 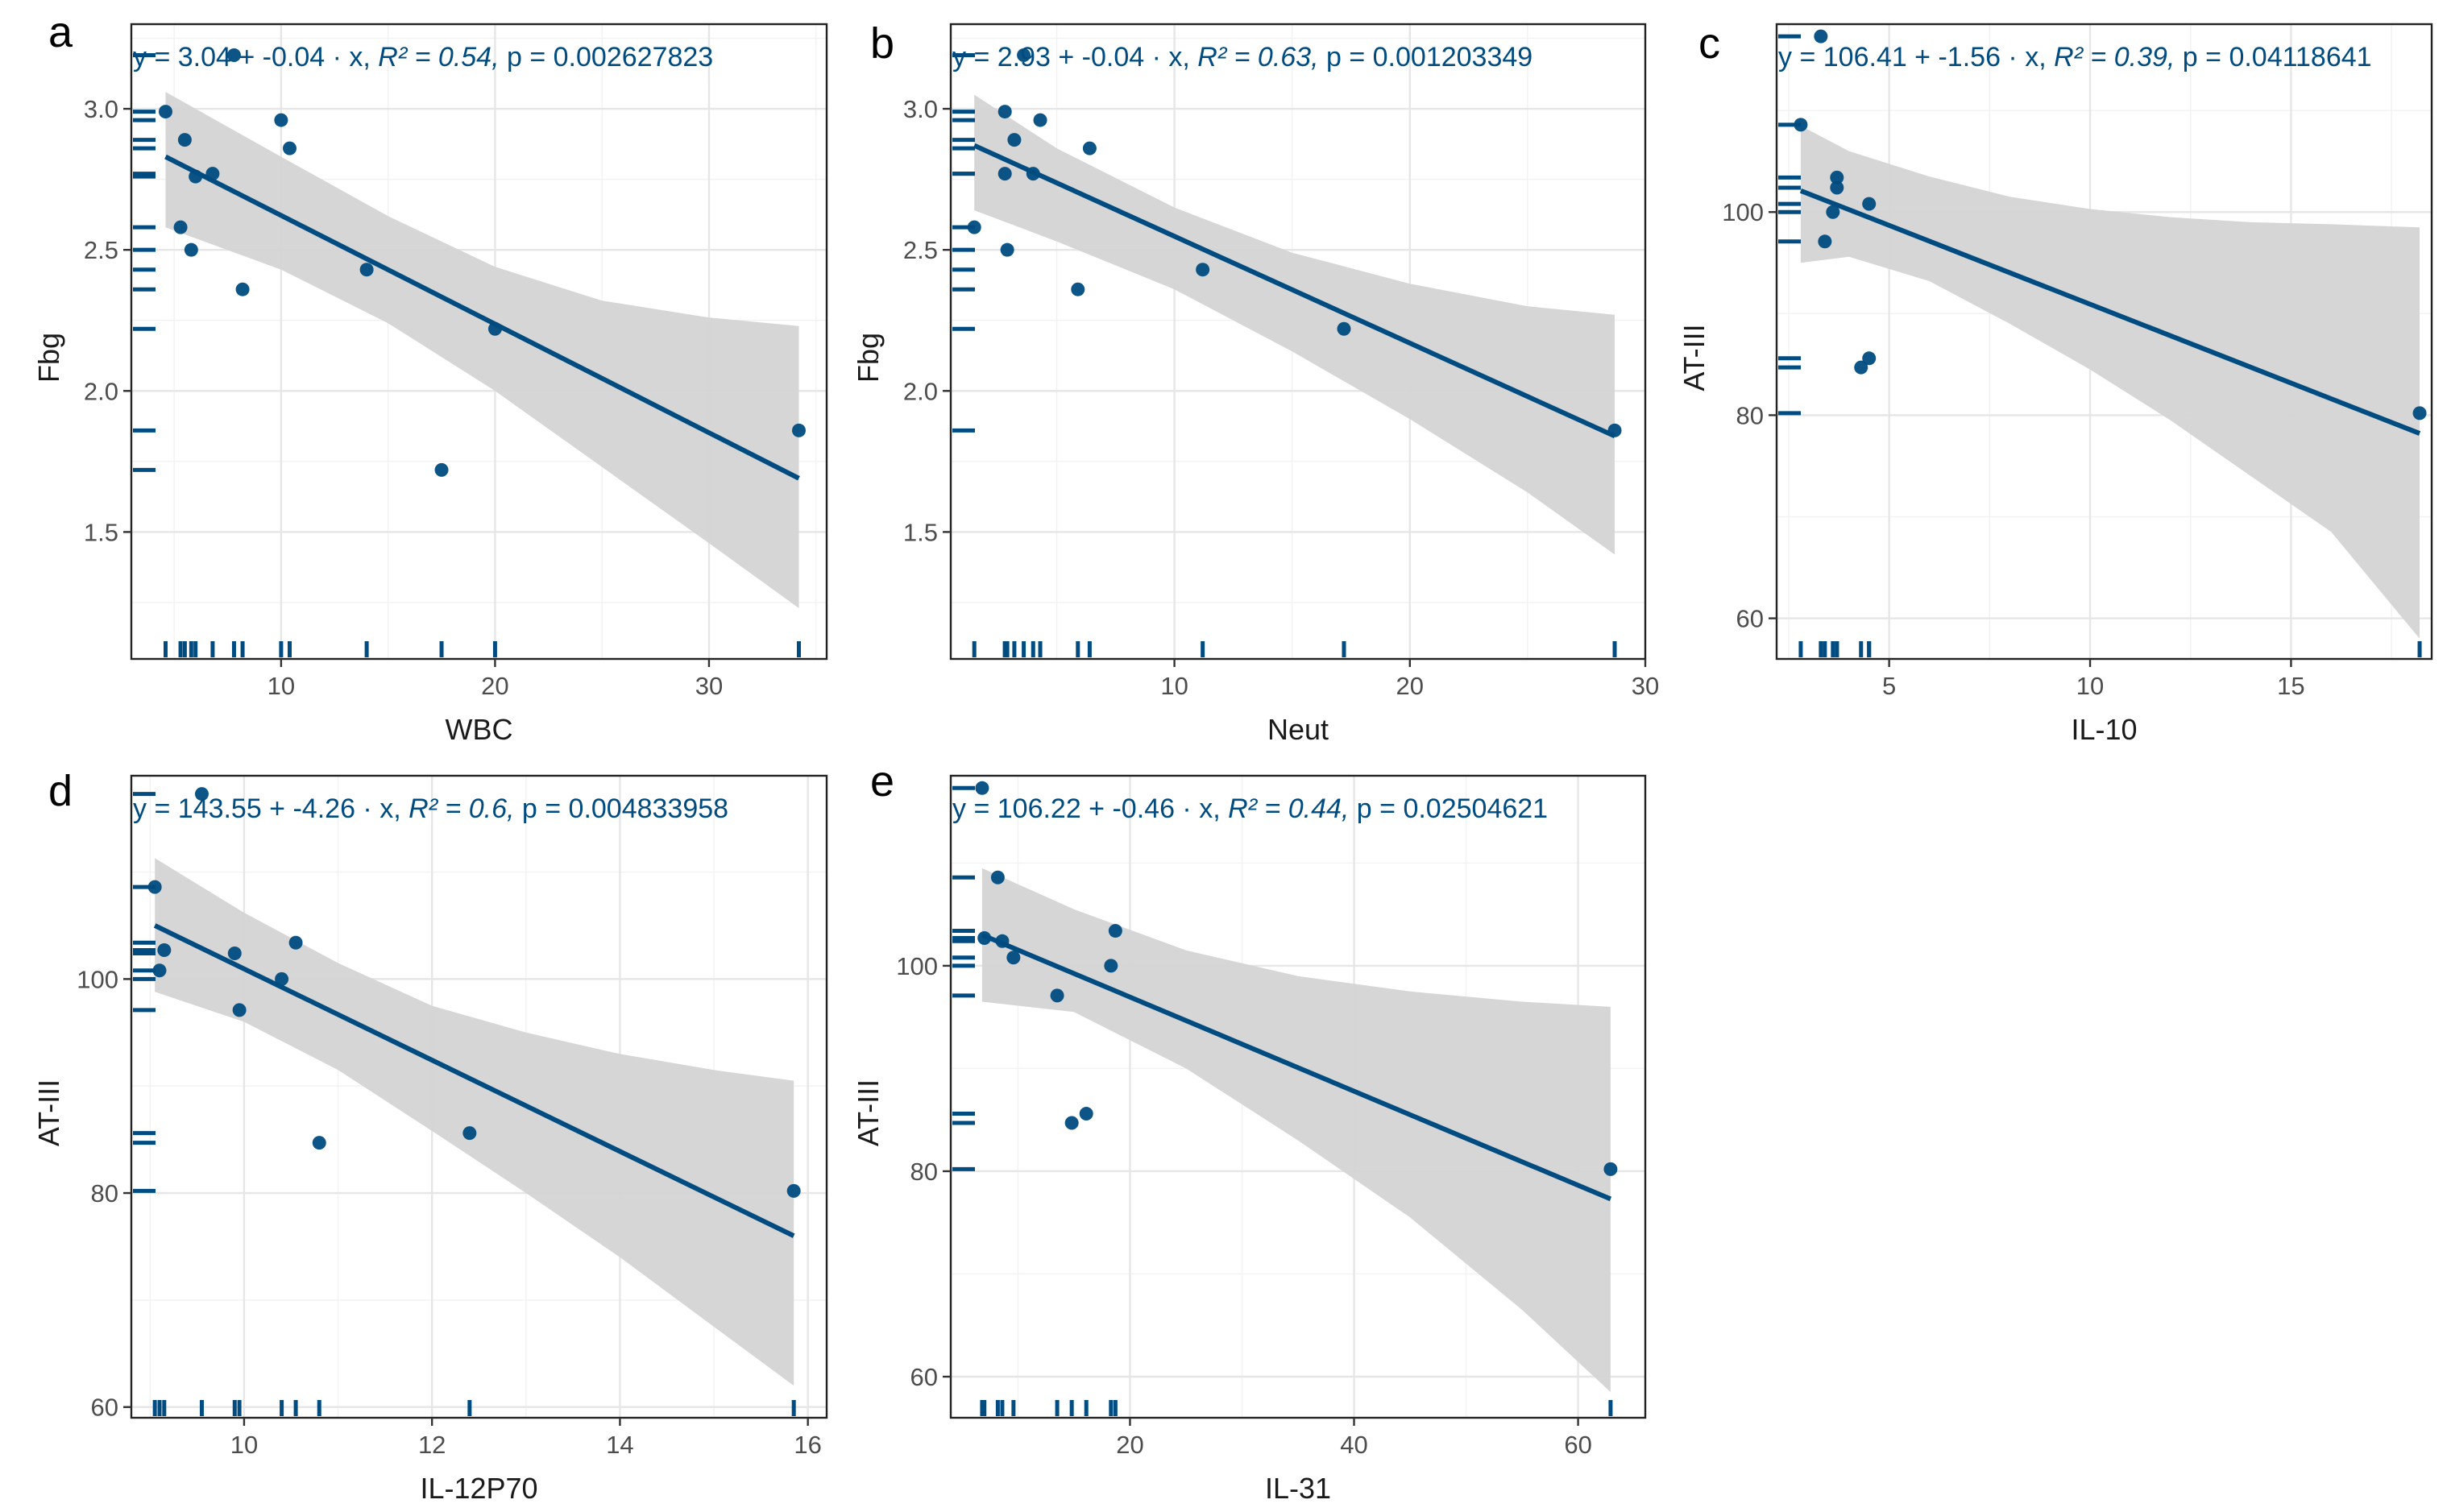 What do you see at coordinates (1075, 57) in the screenshot?
I see `equation-formula: y = 2.93 + -0.04 · x,` at bounding box center [1075, 57].